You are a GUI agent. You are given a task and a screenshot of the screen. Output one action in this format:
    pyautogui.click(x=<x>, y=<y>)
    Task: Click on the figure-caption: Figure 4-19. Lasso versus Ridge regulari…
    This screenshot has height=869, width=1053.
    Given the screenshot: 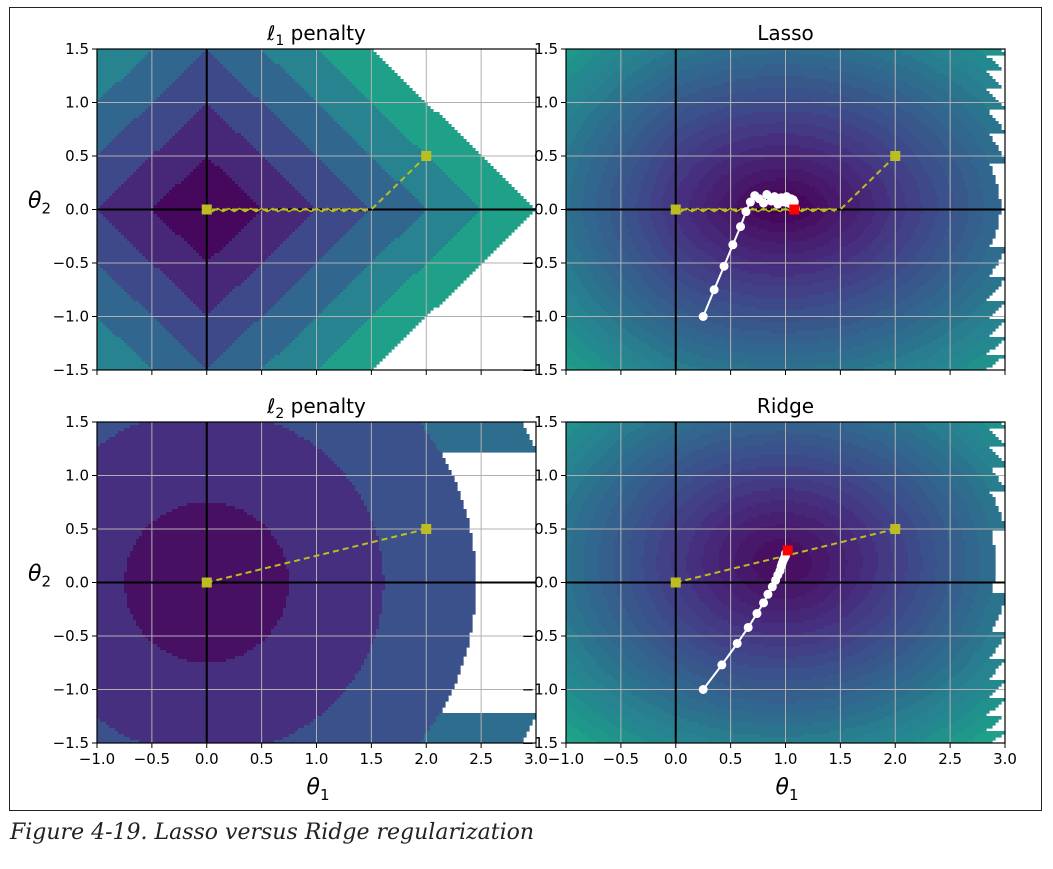 What is the action you would take?
    pyautogui.click(x=272, y=832)
    